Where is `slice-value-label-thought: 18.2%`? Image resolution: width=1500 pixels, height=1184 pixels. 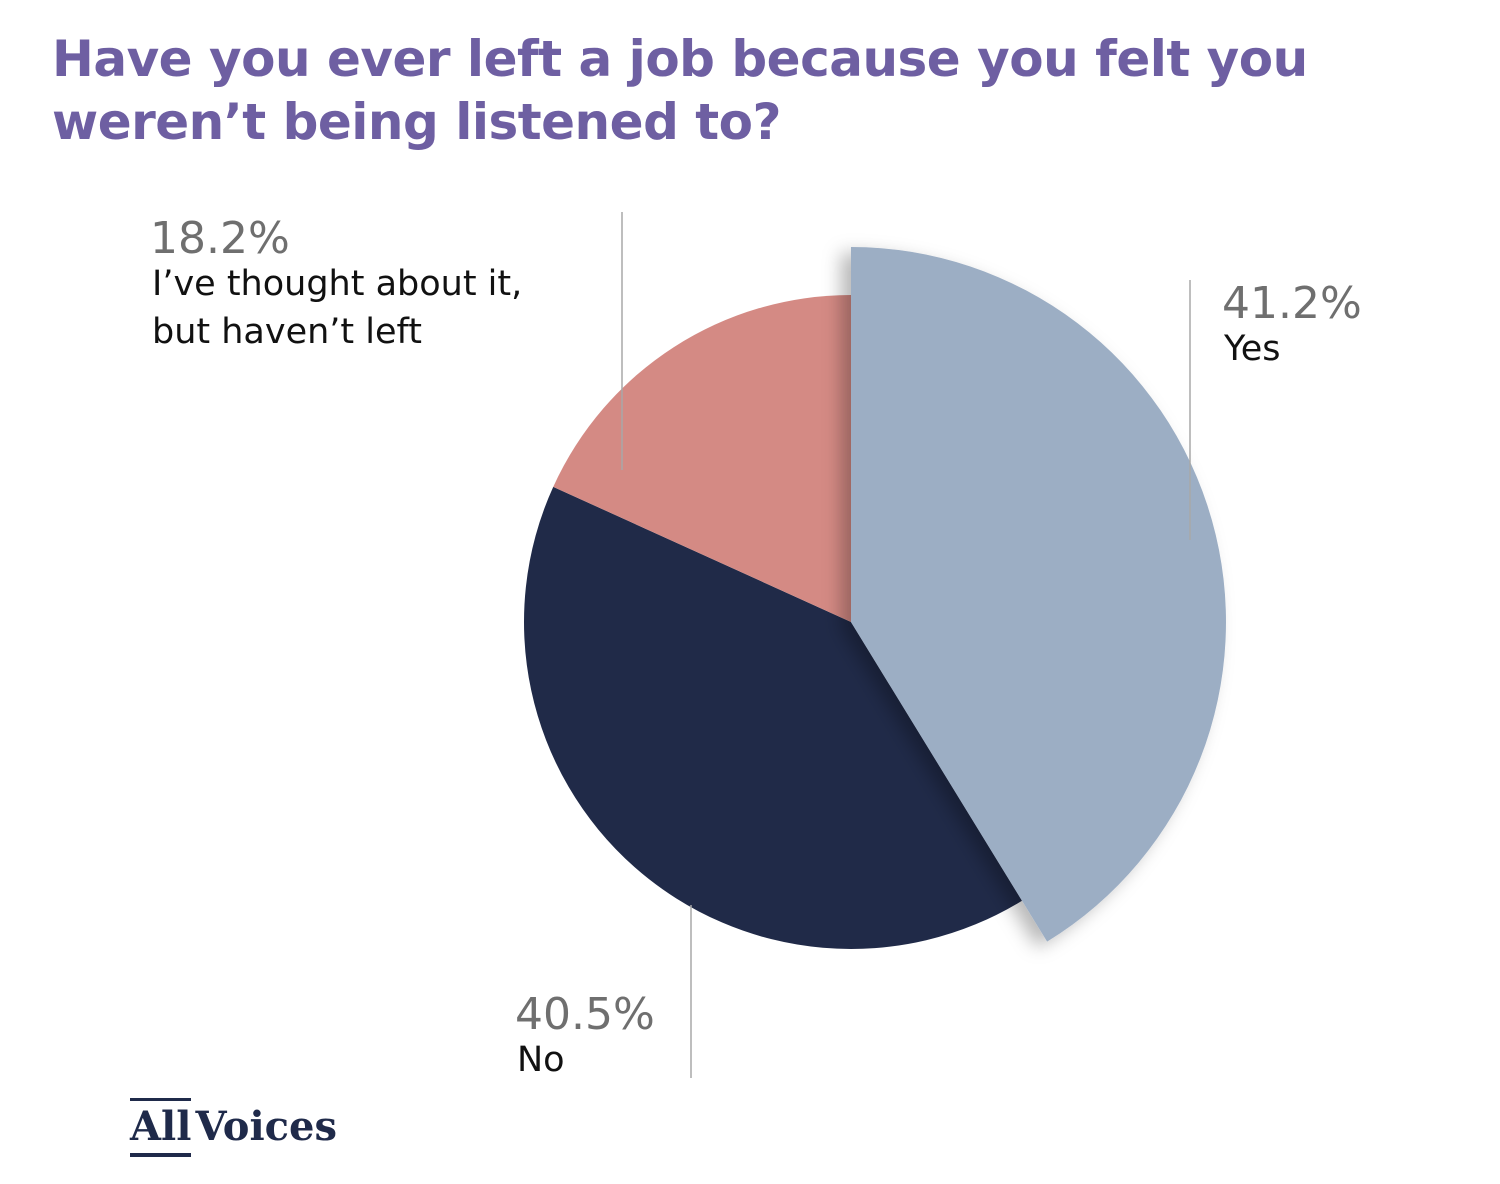
slice-value-label-thought: 18.2% is located at coordinates (220, 238).